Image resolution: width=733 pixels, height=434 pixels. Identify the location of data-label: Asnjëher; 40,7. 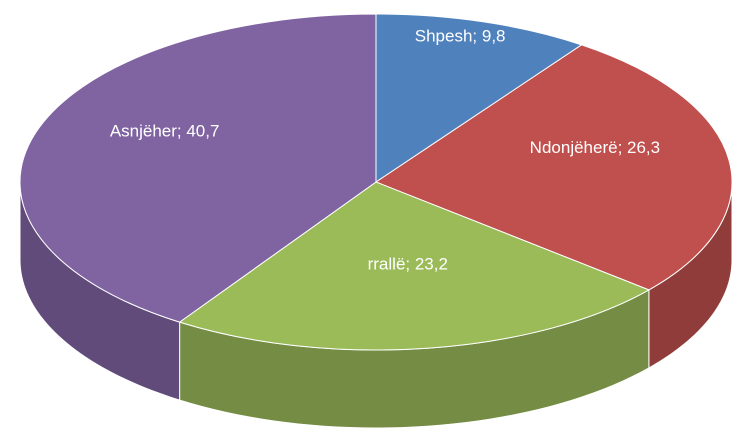
(165, 130).